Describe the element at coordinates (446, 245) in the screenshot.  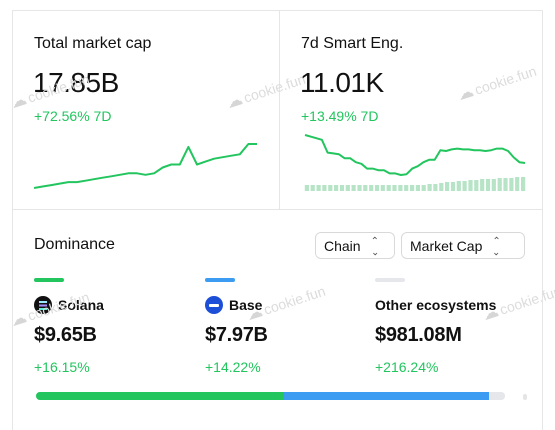
I see `metric-select-label: Market Cap` at that location.